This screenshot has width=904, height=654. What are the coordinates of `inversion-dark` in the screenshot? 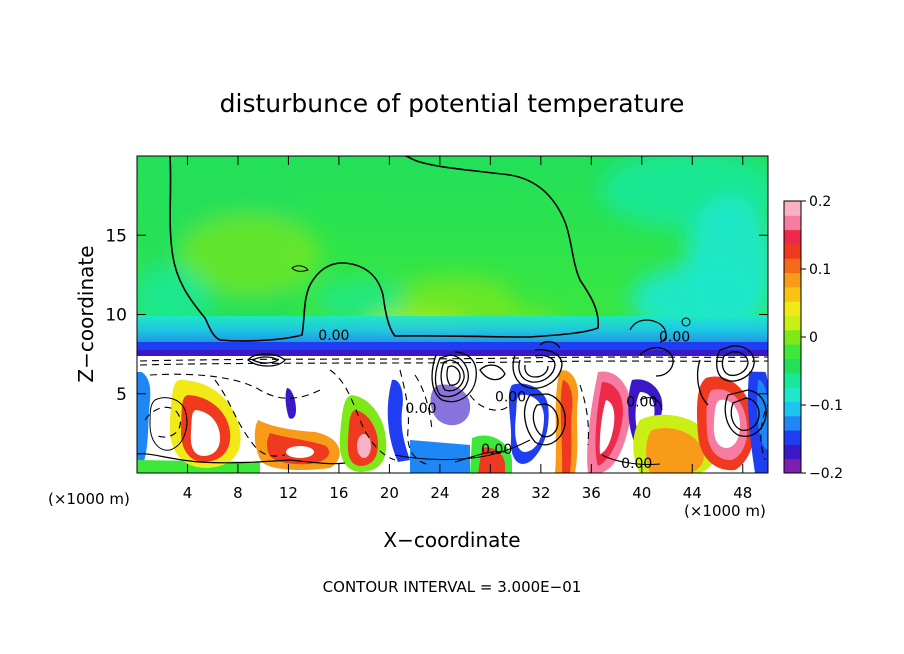 It's located at (452, 353).